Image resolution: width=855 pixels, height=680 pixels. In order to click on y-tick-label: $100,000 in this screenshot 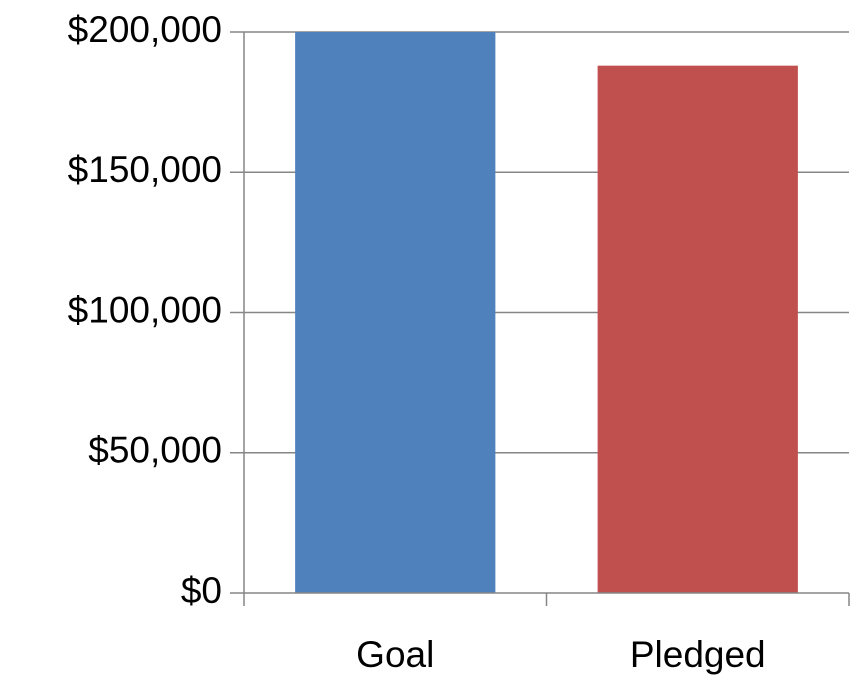, I will do `click(145, 309)`.